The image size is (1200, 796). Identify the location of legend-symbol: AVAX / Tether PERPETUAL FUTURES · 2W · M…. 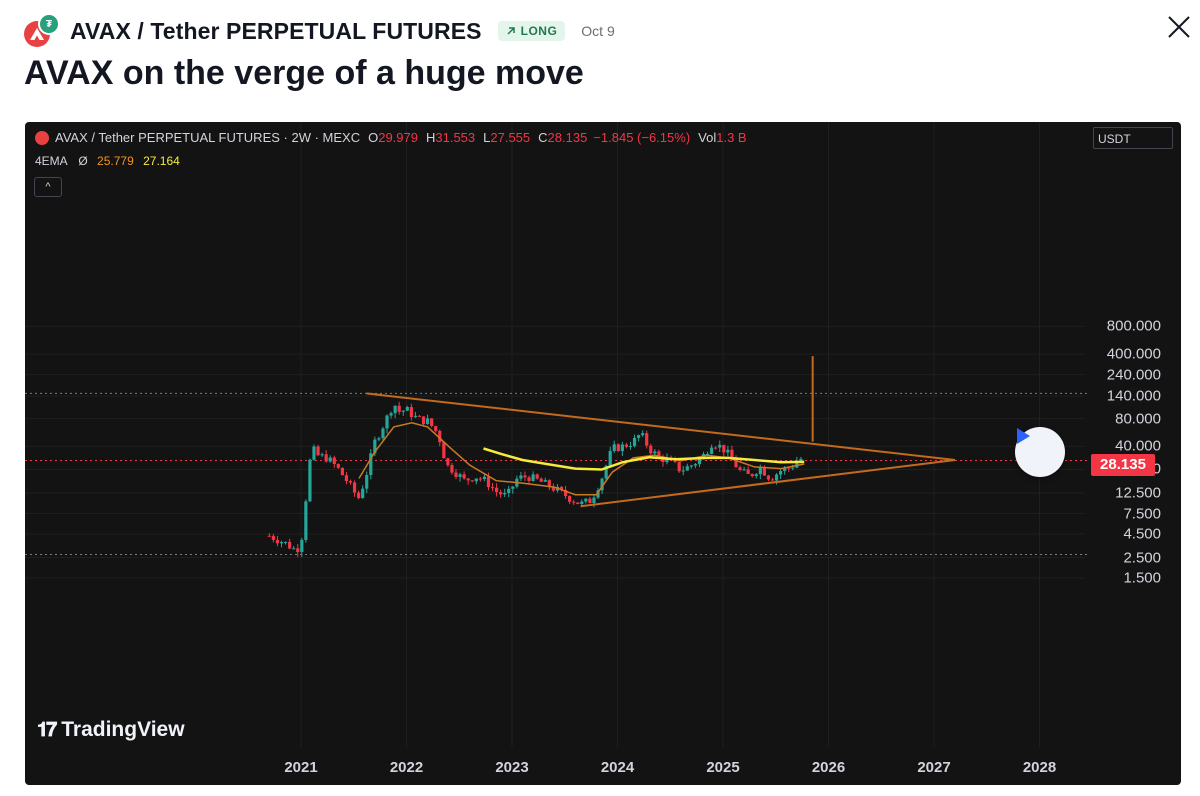
(208, 137).